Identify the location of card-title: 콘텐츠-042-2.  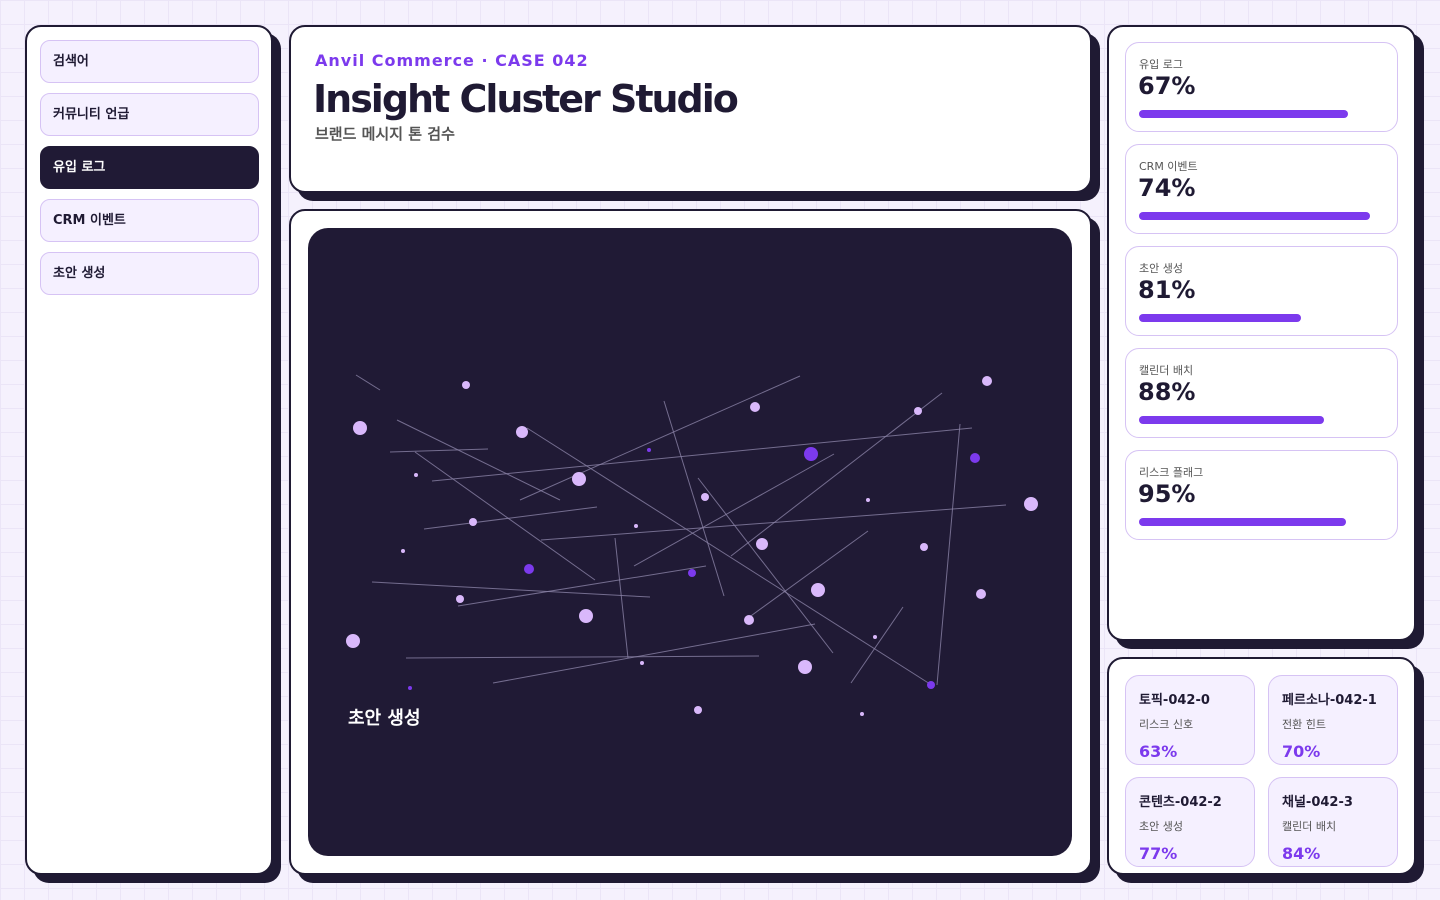
(1180, 802).